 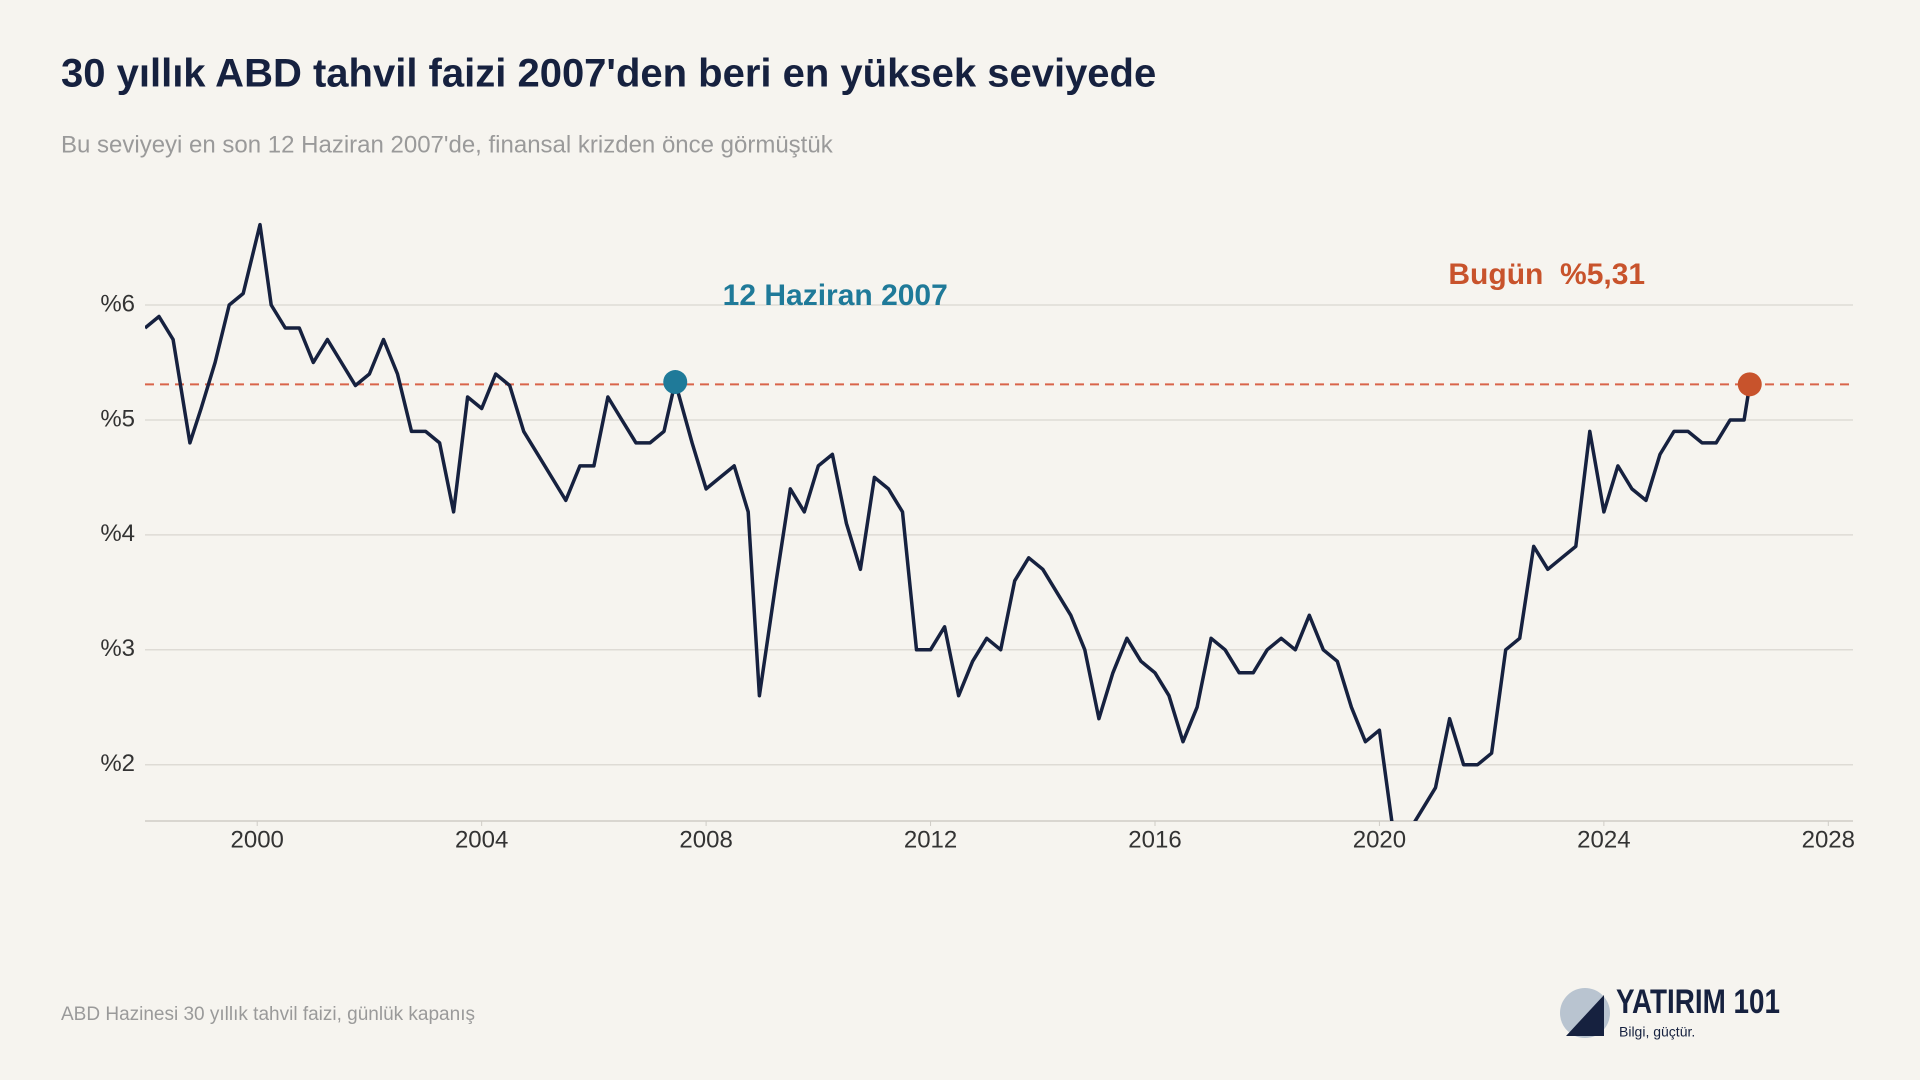 I want to click on logo-icon-mark, so click(x=1585, y=1015).